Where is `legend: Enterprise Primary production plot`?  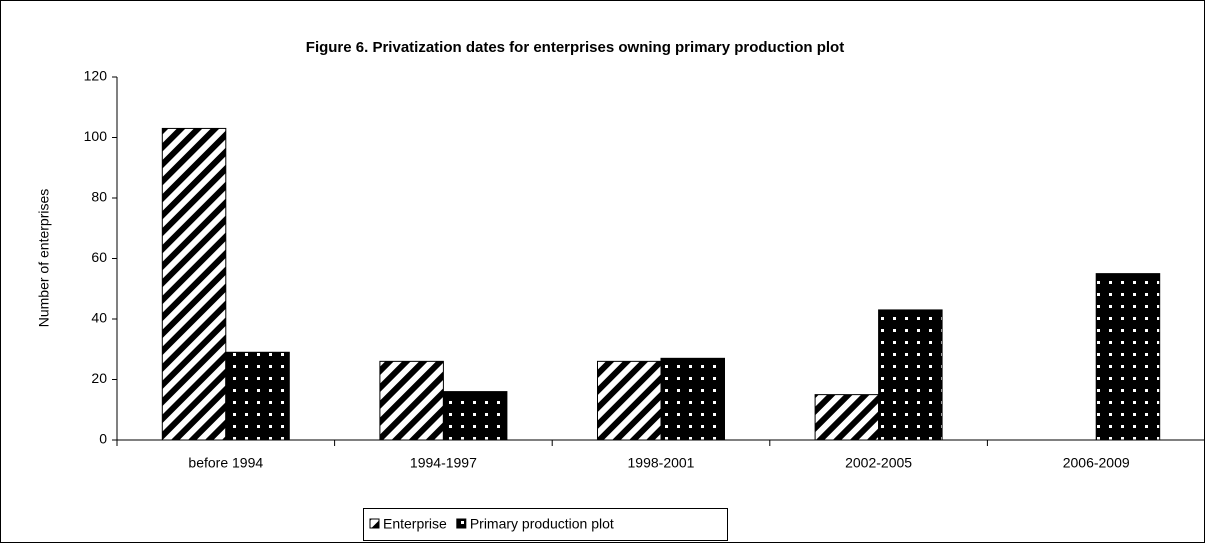 legend: Enterprise Primary production plot is located at coordinates (545, 524).